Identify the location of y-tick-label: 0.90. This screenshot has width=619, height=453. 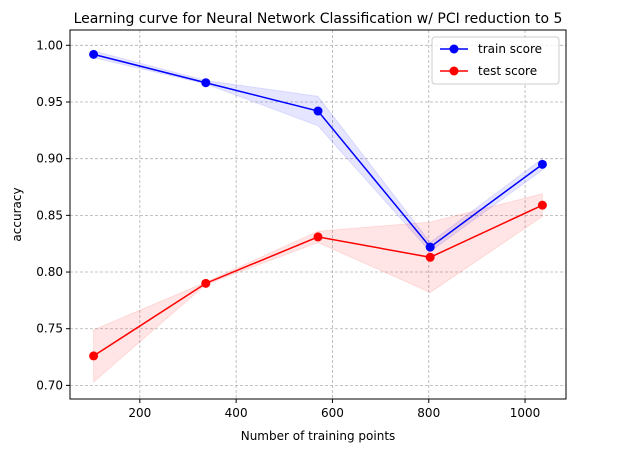
(49, 159).